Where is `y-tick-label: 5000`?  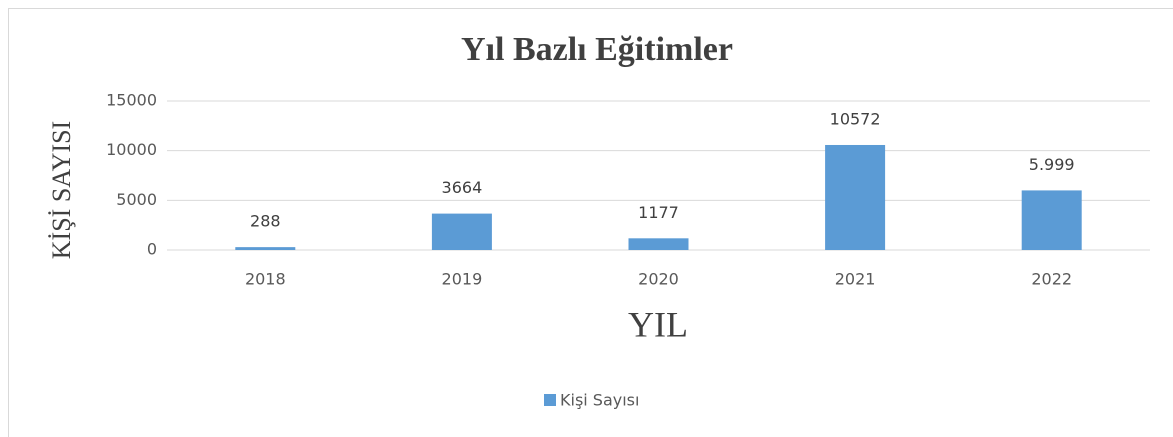 y-tick-label: 5000 is located at coordinates (136, 199).